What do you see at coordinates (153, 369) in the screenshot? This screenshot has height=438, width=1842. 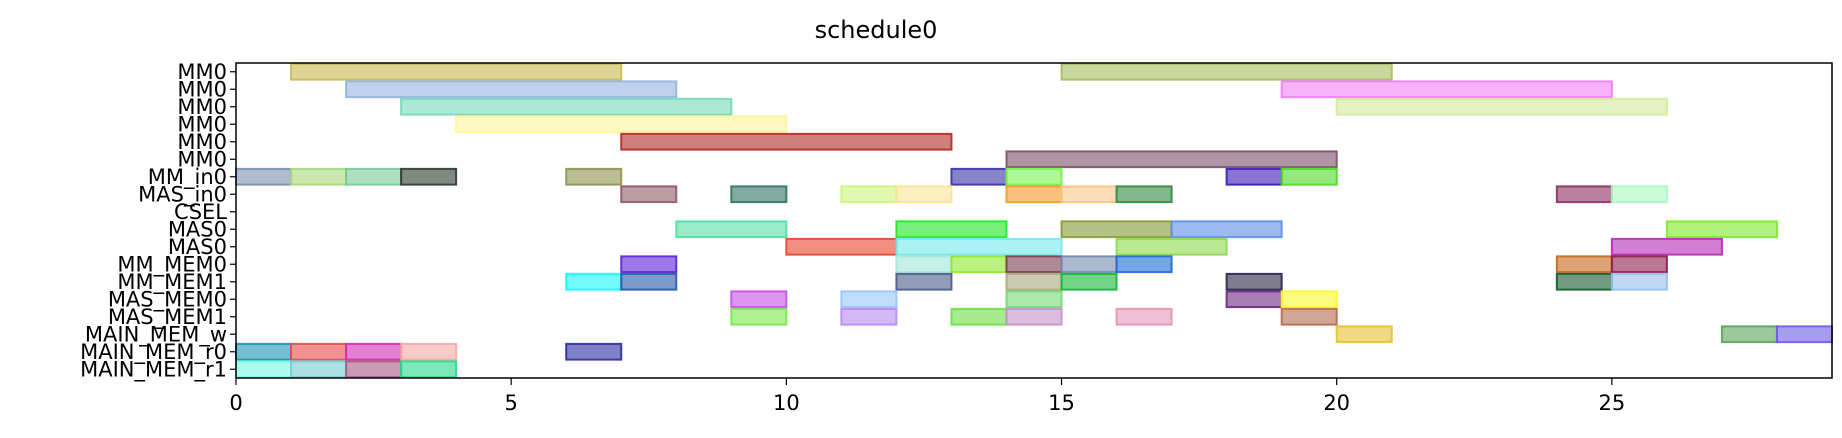 I see `y-tick-label: MAIN_MEM_r1` at bounding box center [153, 369].